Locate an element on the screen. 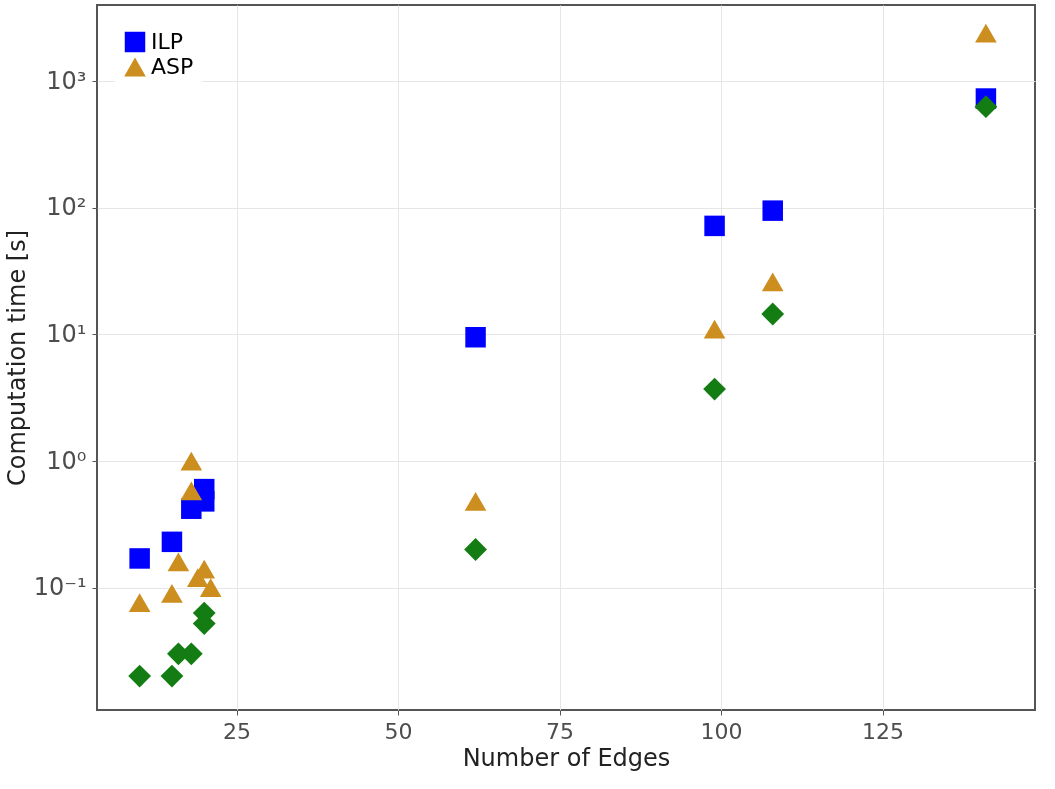 The image size is (1055, 789). y-tick-label: 10² is located at coordinates (66, 207).